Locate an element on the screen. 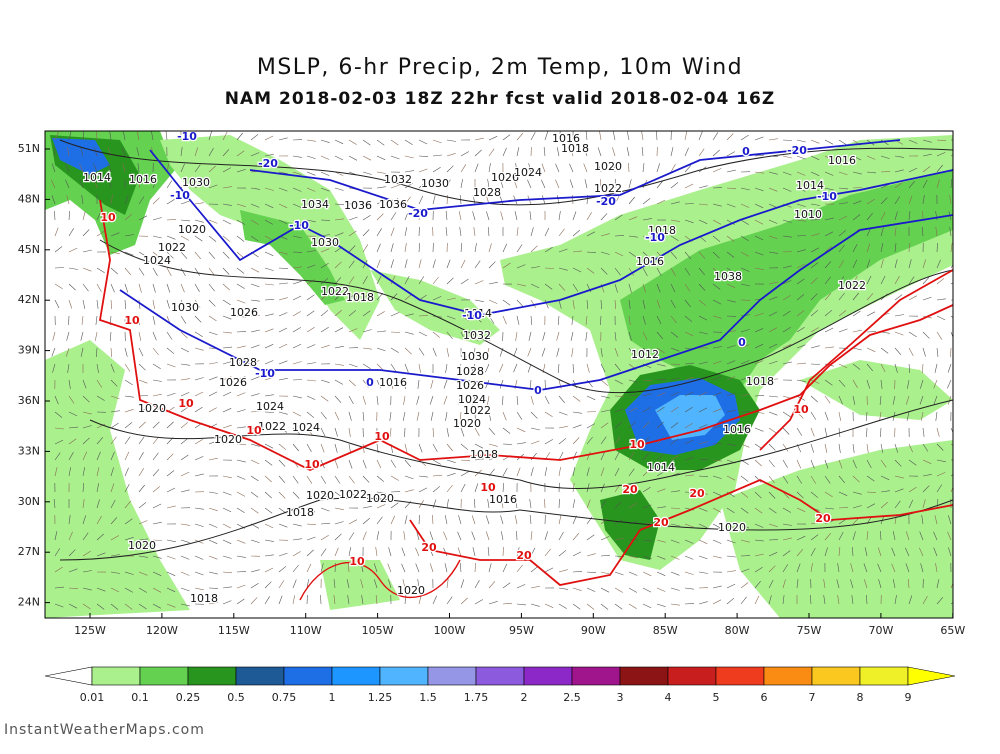  lat-label: 42N is located at coordinates (29, 299).